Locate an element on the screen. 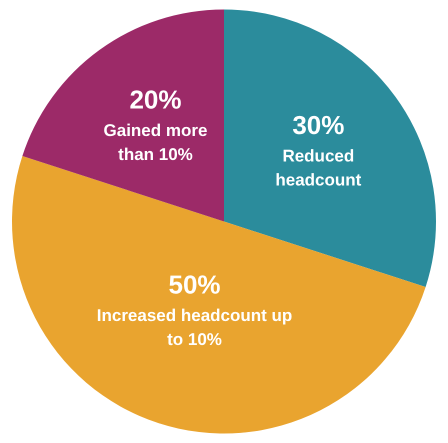 This screenshot has width=448, height=443. slice-label: Gained more than 10% is located at coordinates (156, 142).